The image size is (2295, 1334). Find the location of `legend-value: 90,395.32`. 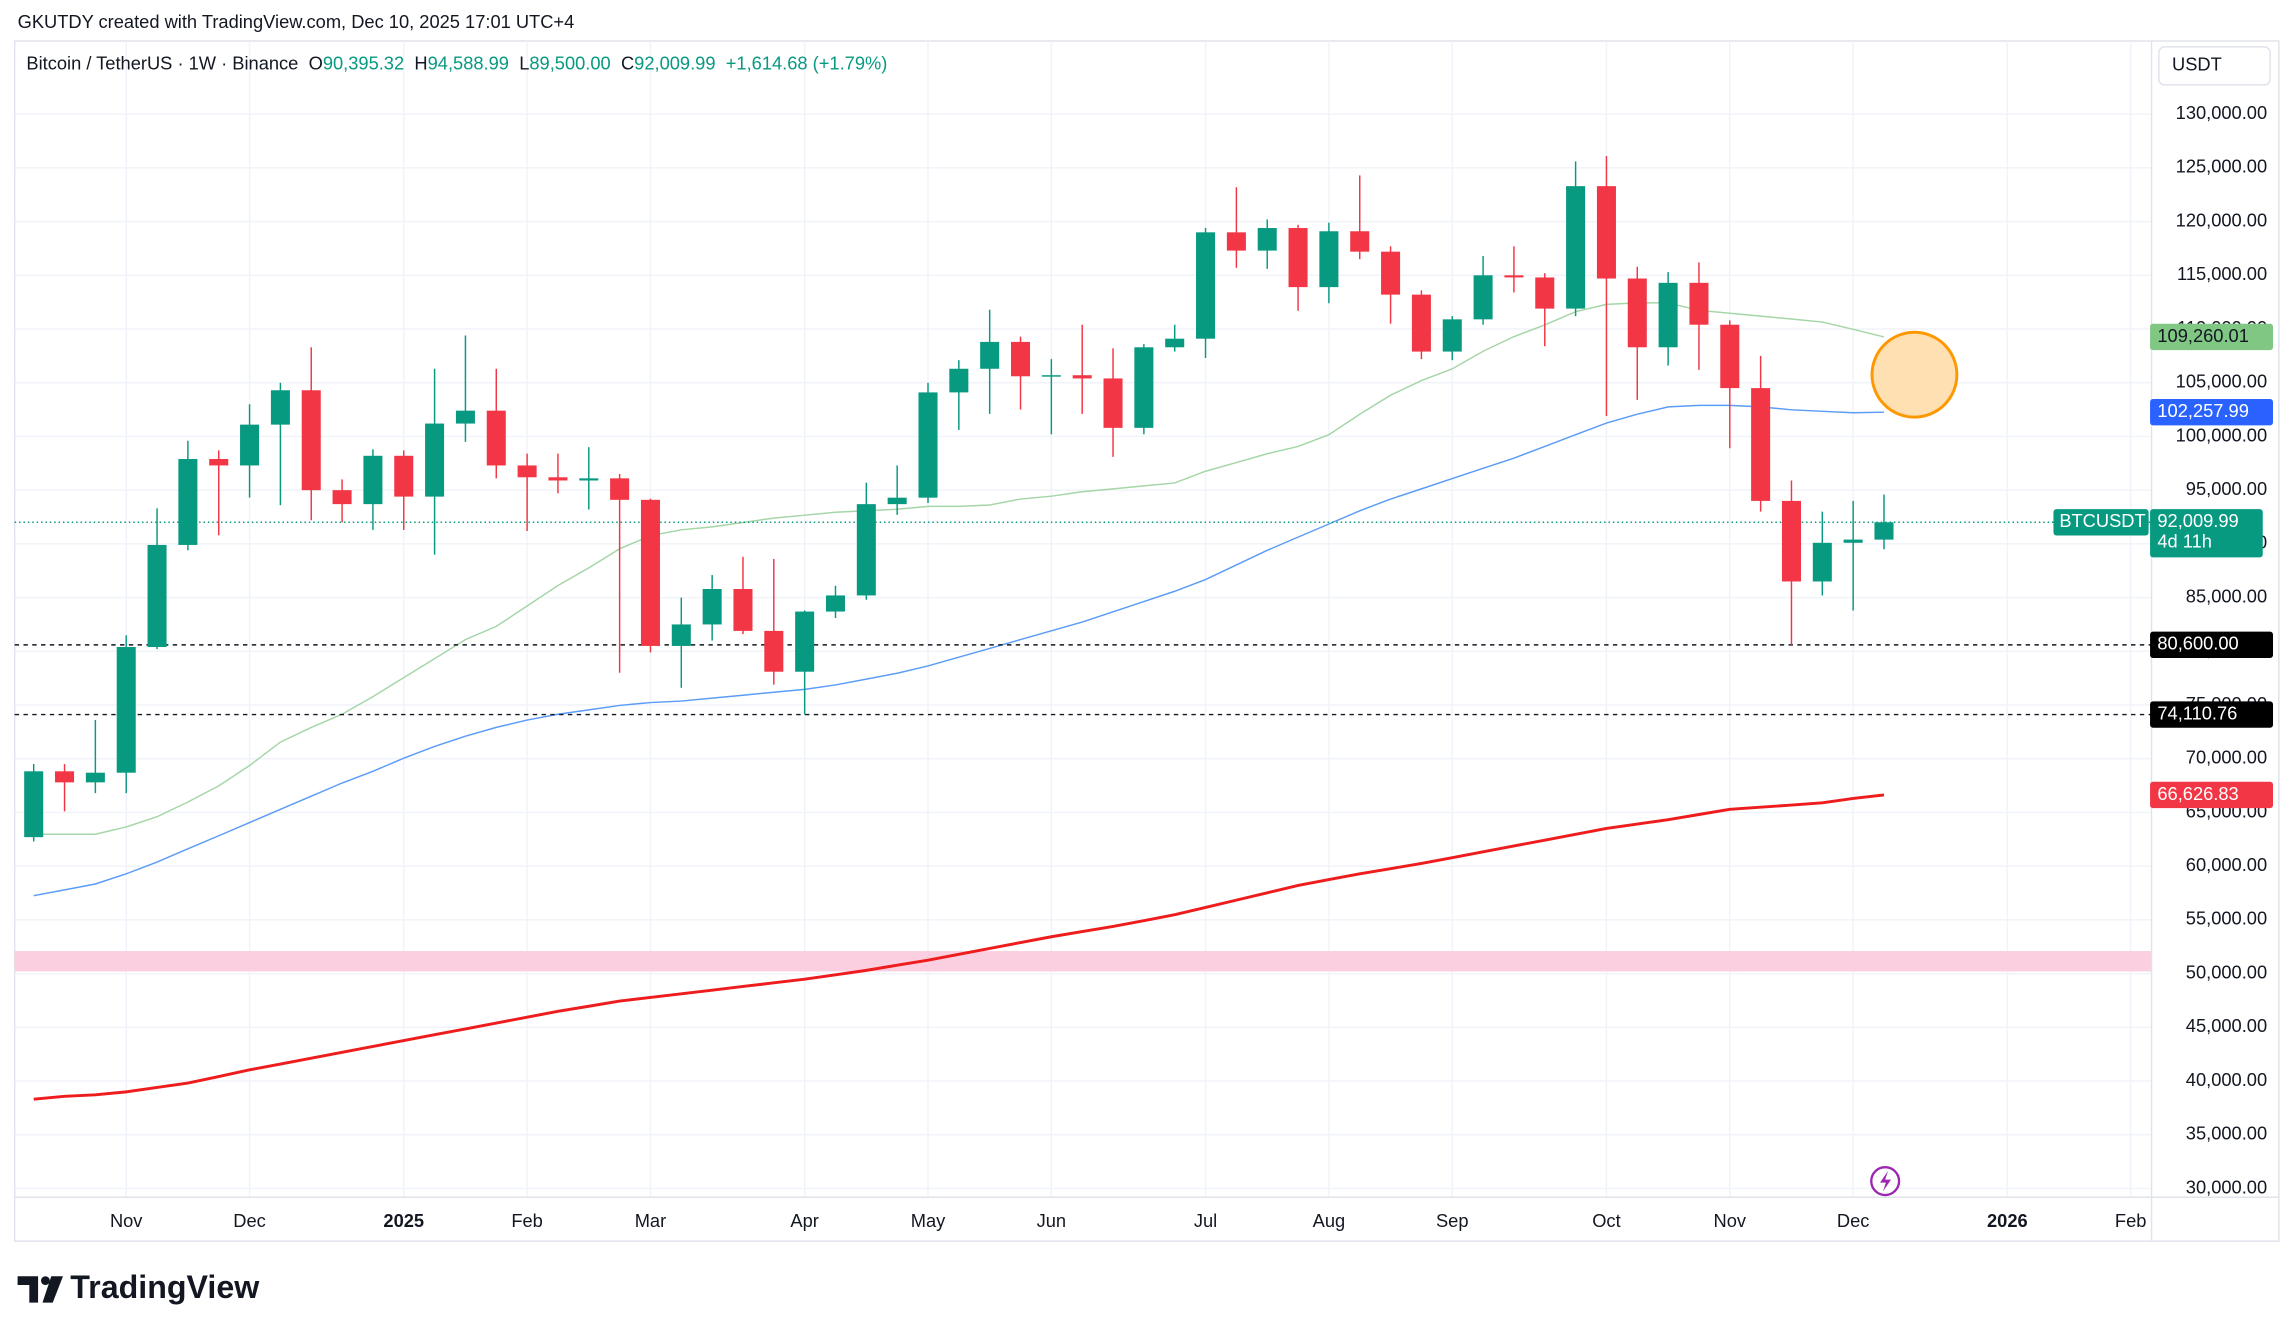

legend-value: 90,395.32 is located at coordinates (363, 62).